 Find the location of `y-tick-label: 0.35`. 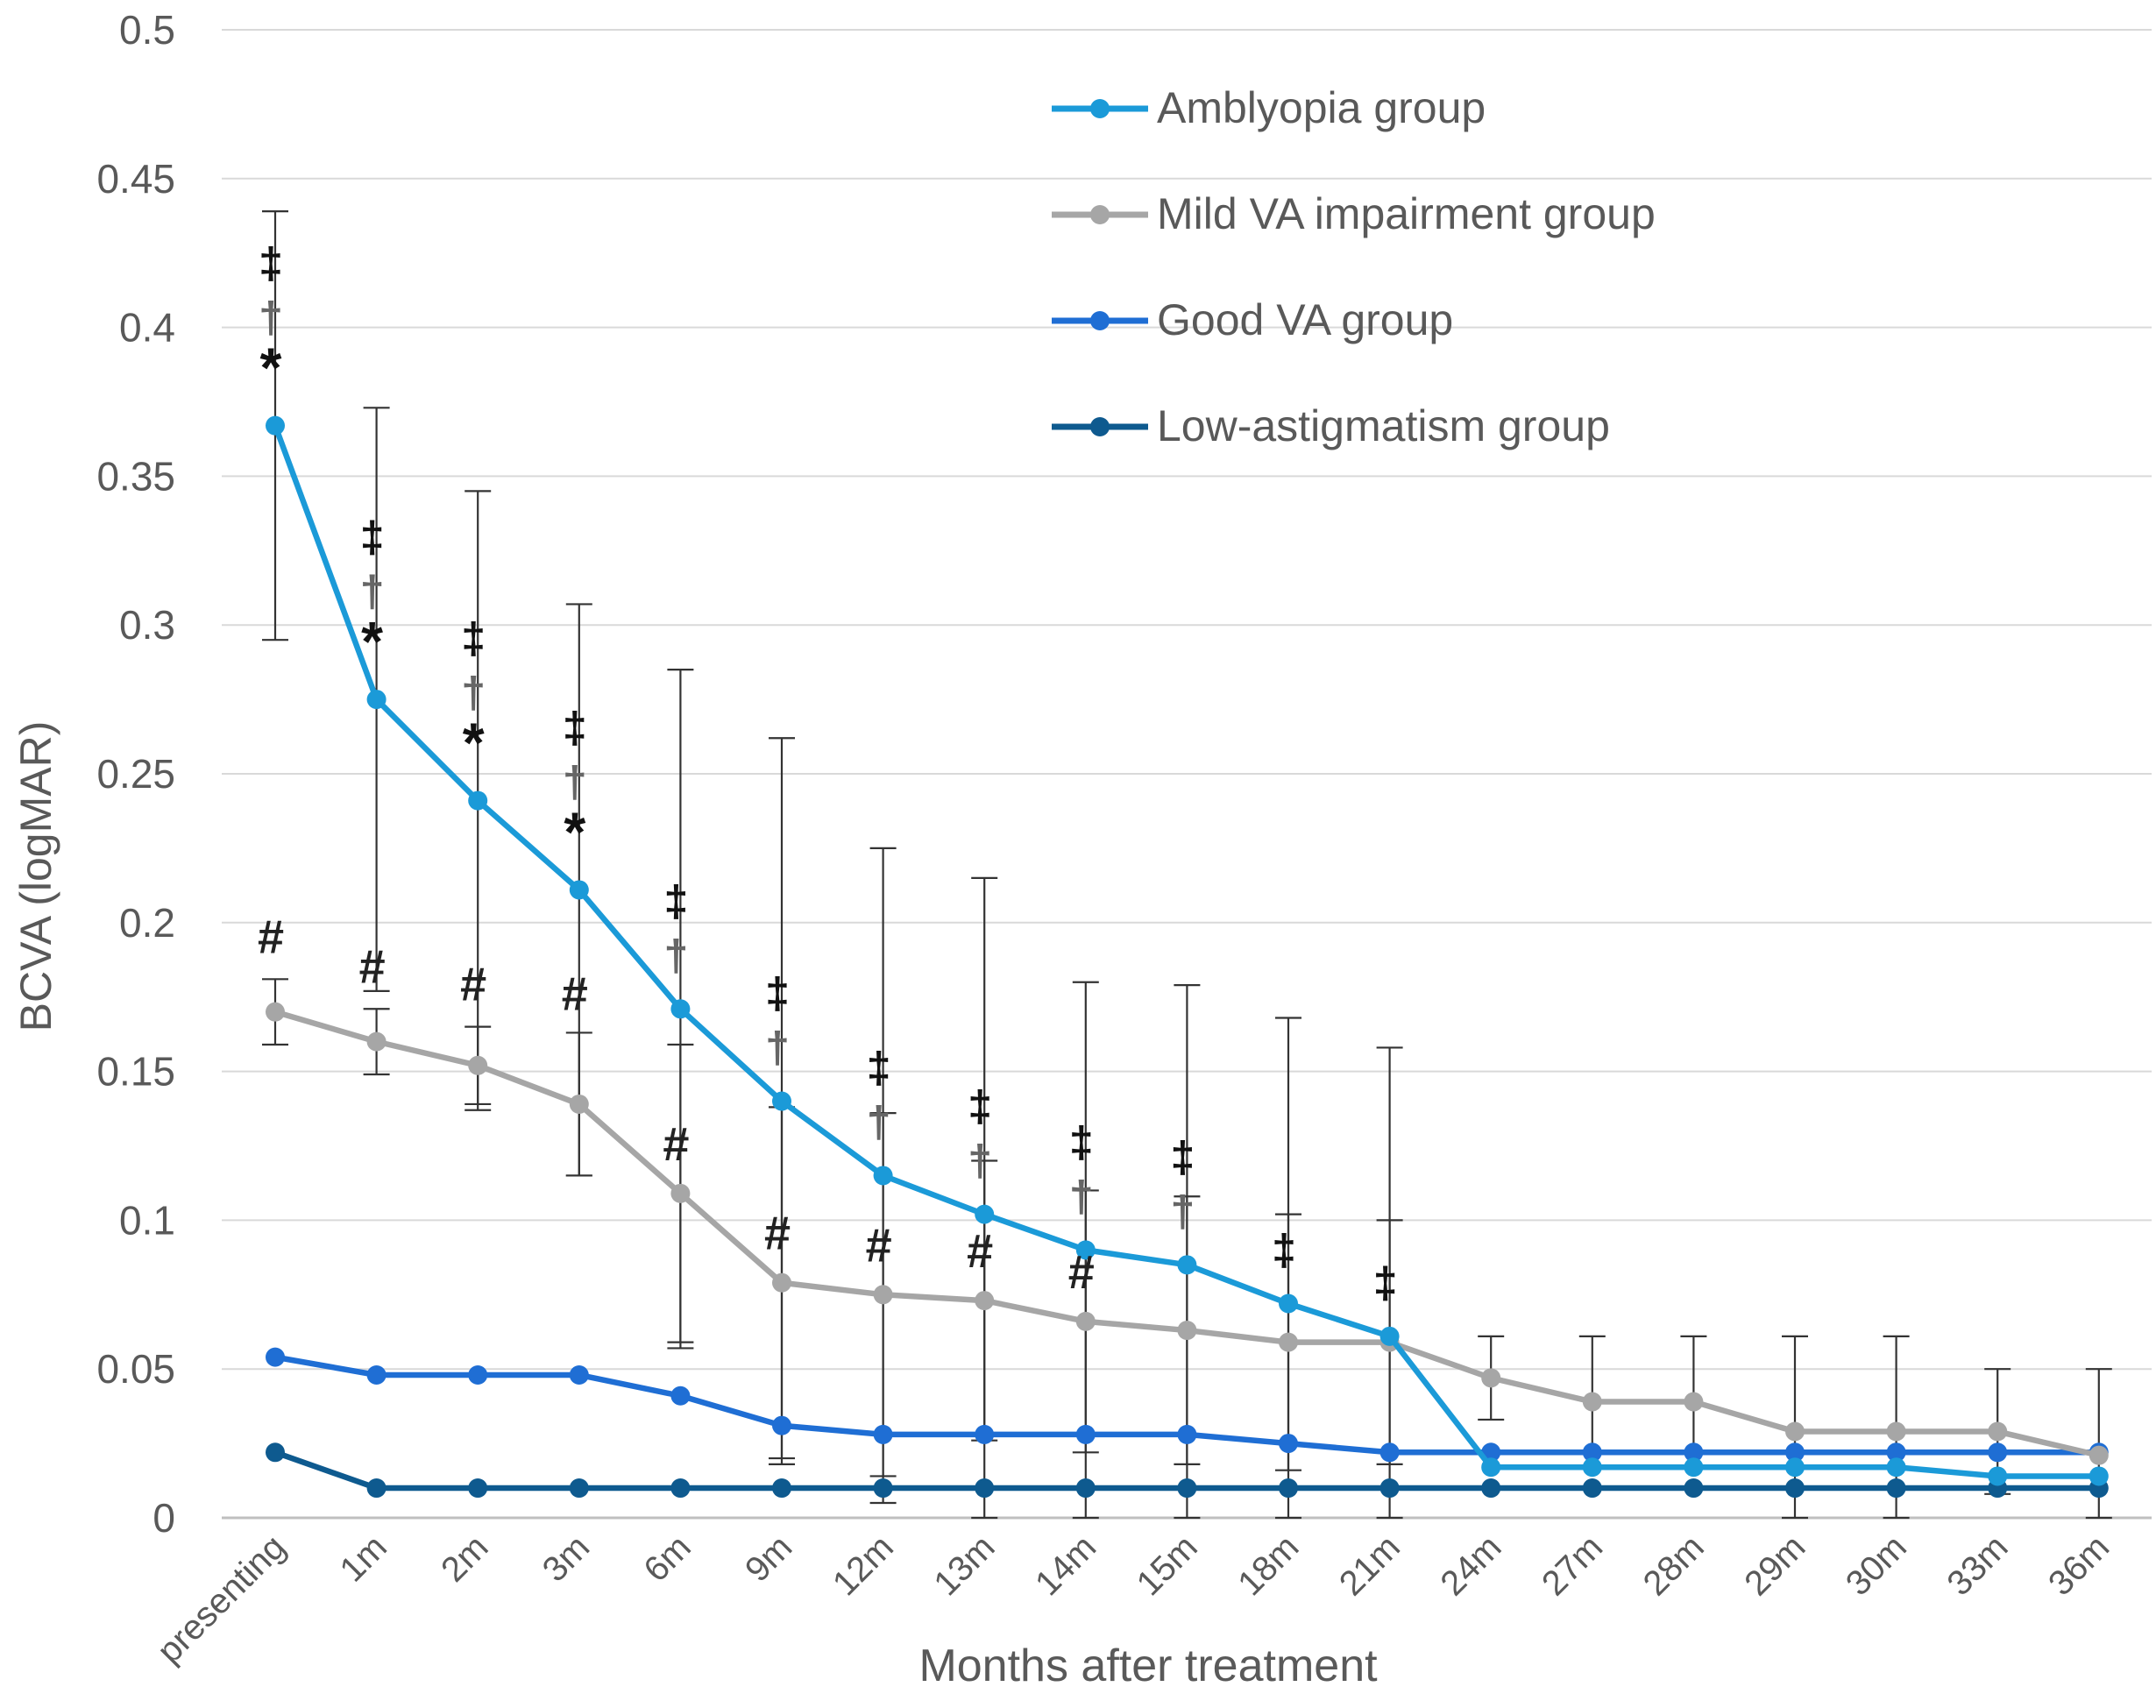

y-tick-label: 0.35 is located at coordinates (135, 476).